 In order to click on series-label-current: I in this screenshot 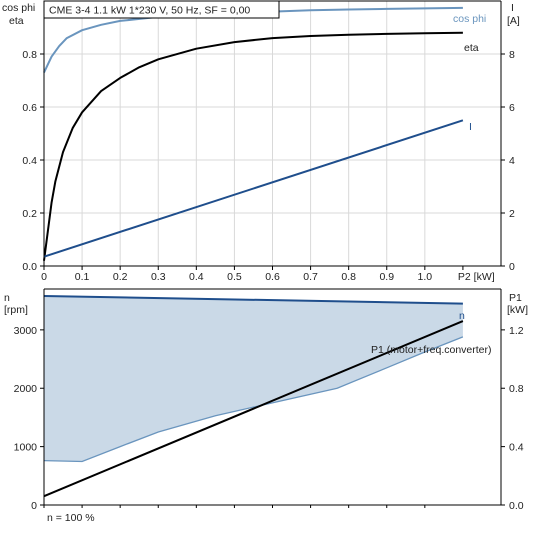, I will do `click(470, 127)`.